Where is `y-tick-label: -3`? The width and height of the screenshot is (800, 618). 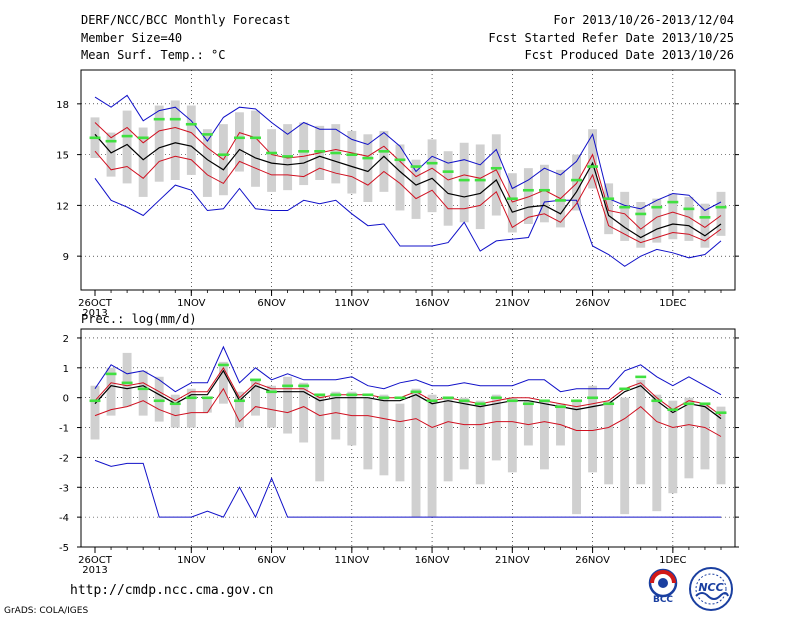 y-tick-label: -3 is located at coordinates (64, 488).